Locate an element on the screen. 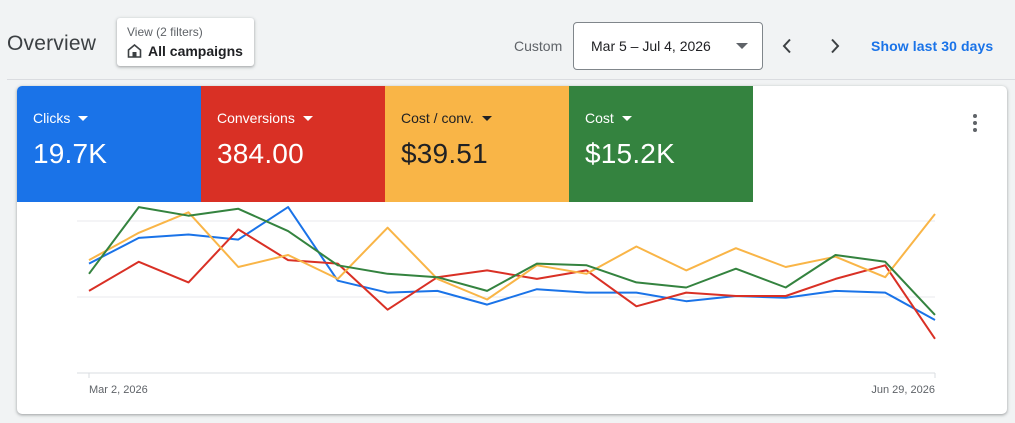 The image size is (1015, 423). x-tick-label-start: Mar 2, 2026 is located at coordinates (118, 390).